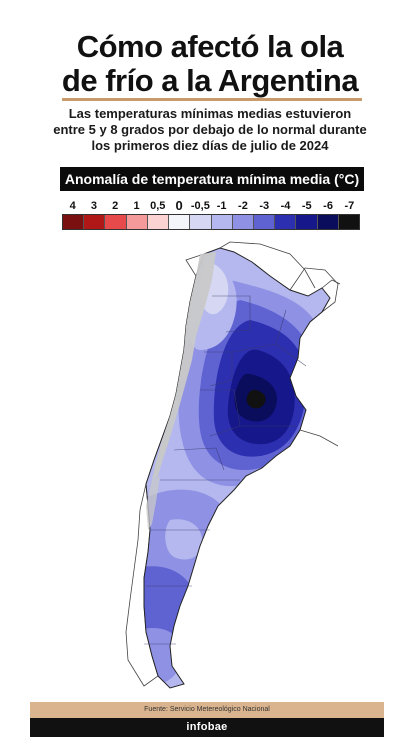 This screenshot has width=420, height=747. Describe the element at coordinates (306, 206) in the screenshot. I see `legend-label: -5` at that location.